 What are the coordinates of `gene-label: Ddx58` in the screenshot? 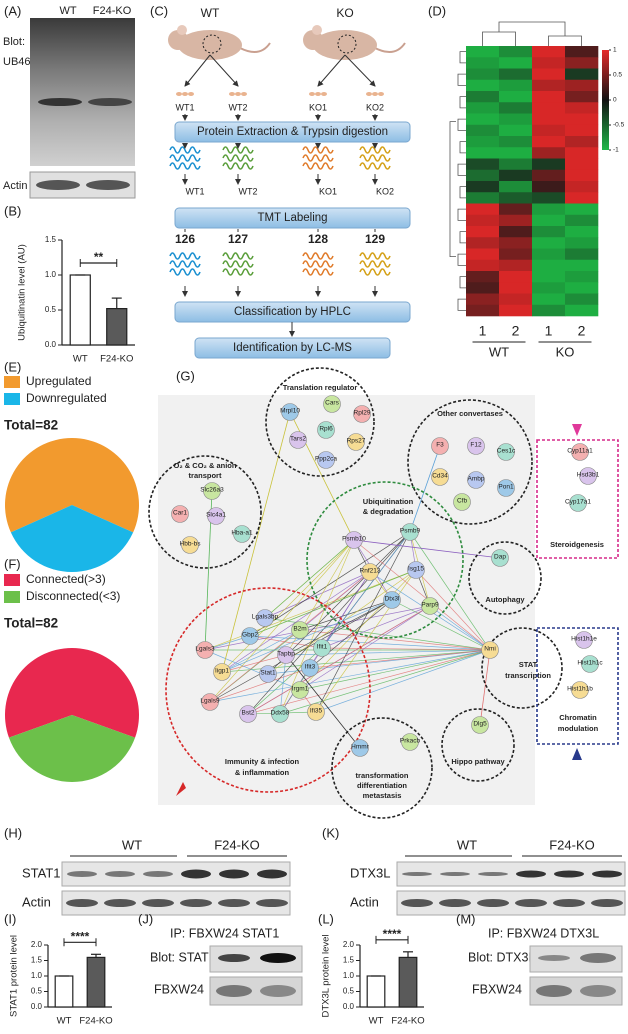 It's located at (280, 713).